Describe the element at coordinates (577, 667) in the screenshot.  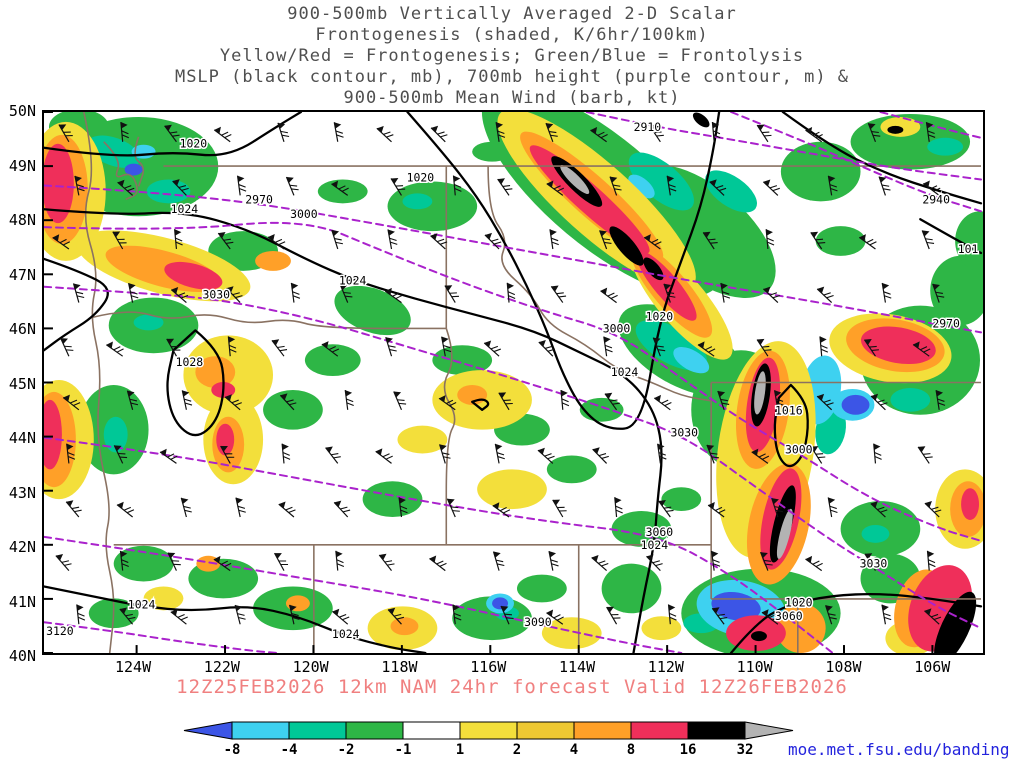
I see `lon-label: 114W` at that location.